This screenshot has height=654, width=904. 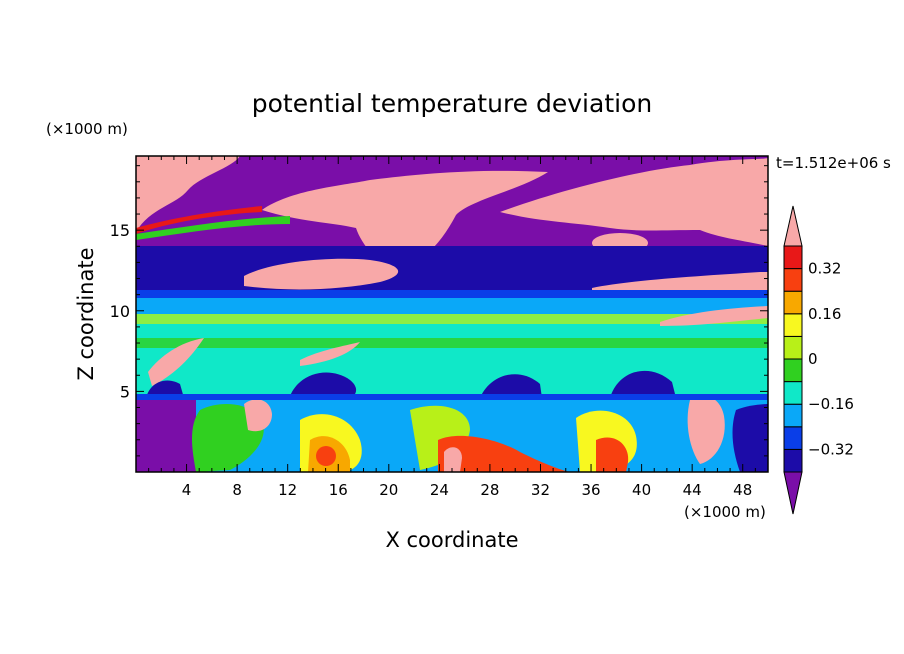 What do you see at coordinates (199, 220) in the screenshot?
I see `upper-edge-red` at bounding box center [199, 220].